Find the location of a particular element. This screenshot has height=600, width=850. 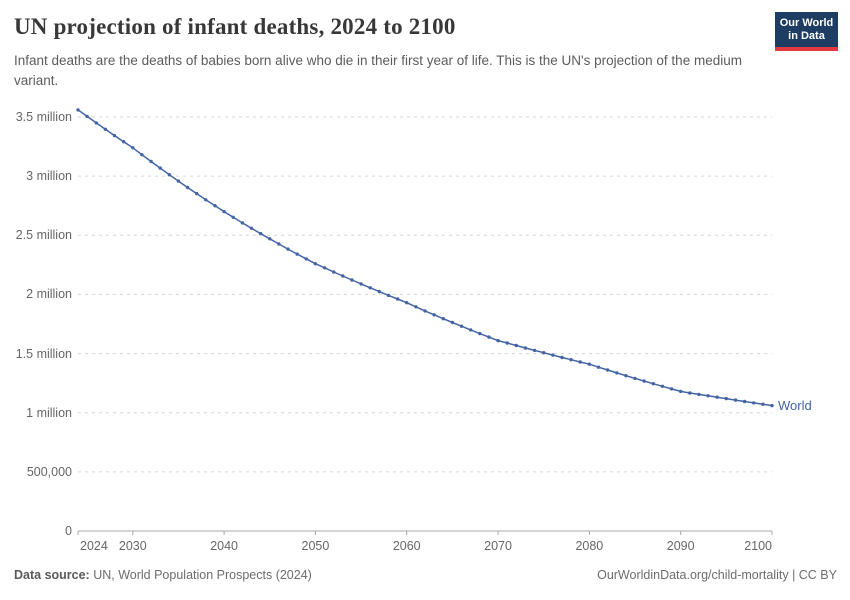

y-axis-tick-label: 2.5 million is located at coordinates (43, 235).